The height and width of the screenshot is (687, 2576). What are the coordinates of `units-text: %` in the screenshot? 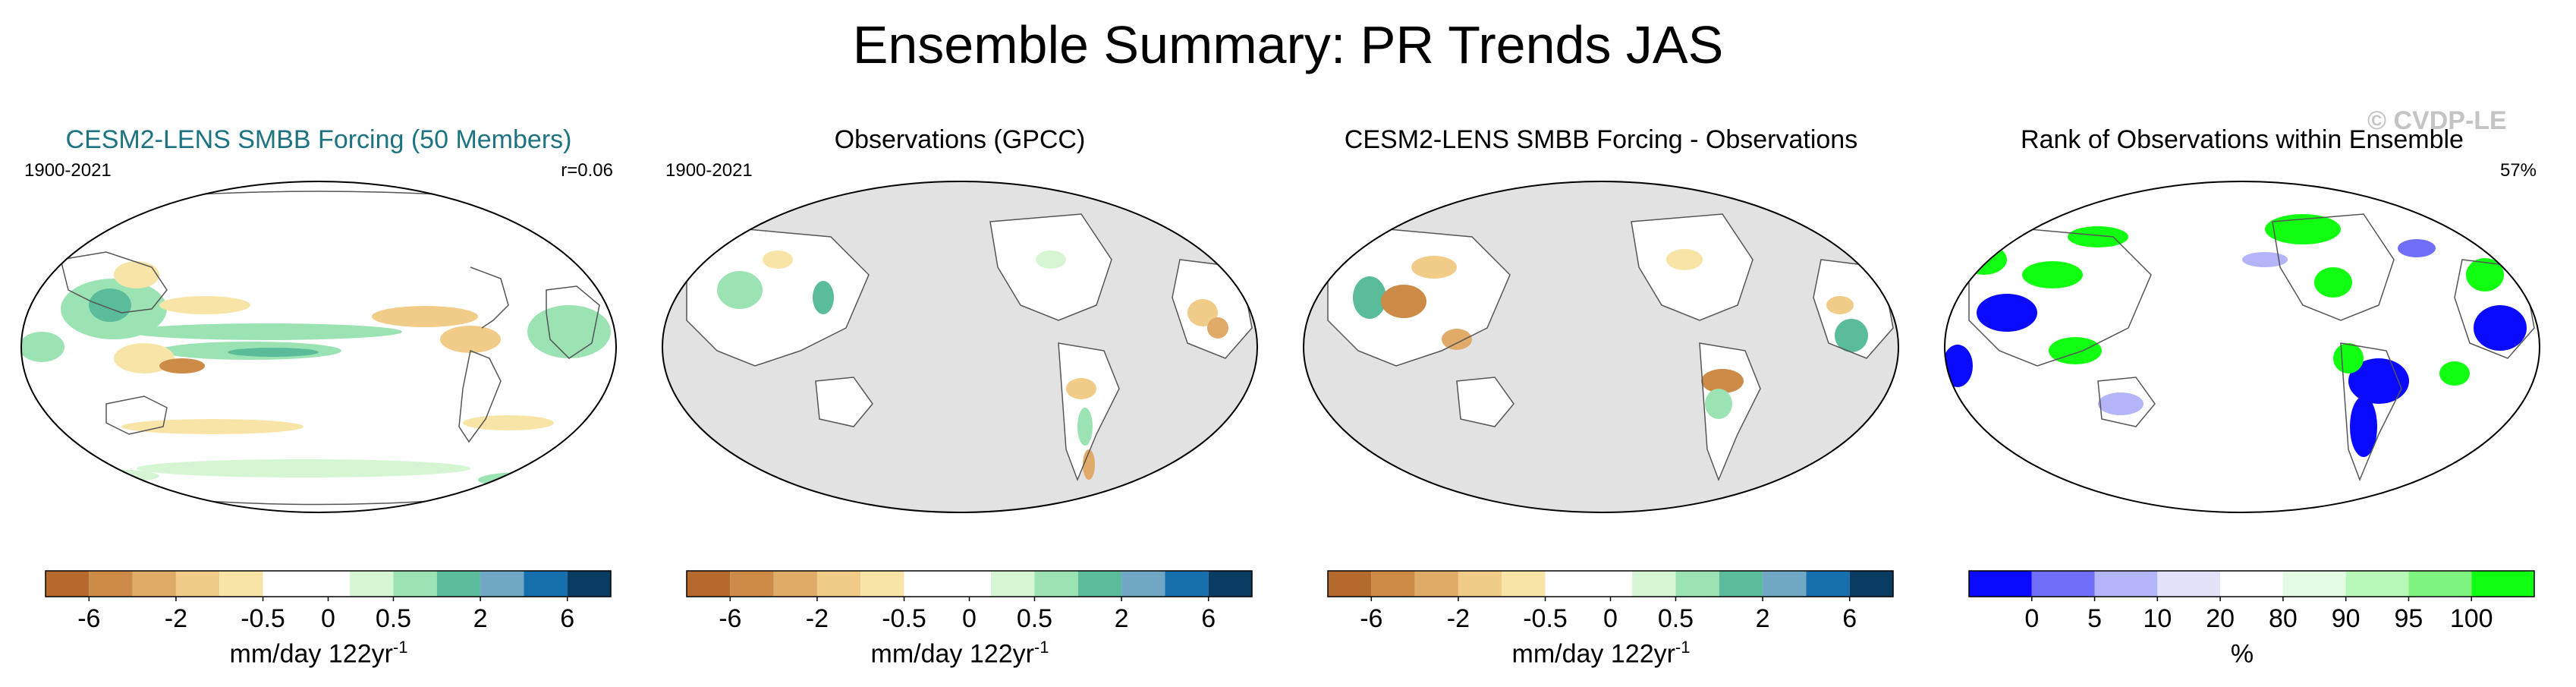 It's located at (2242, 654).